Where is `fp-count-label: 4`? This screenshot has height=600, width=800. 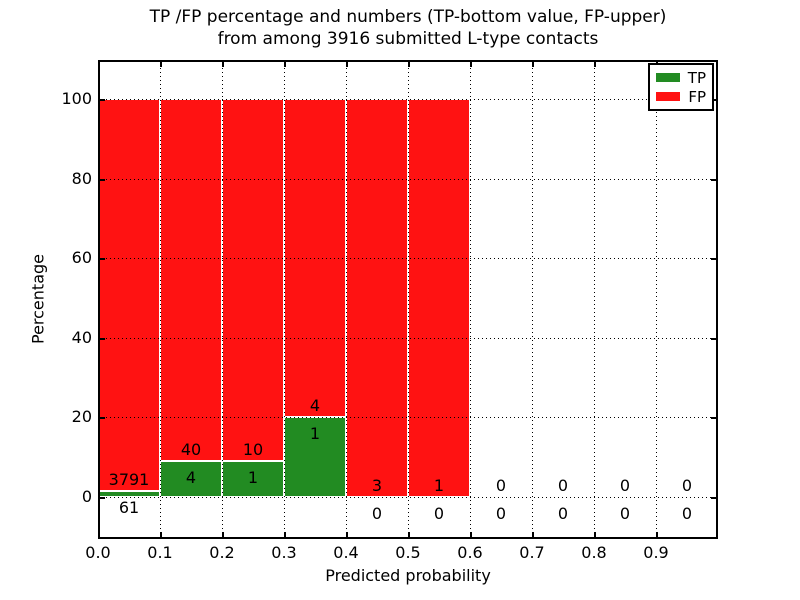
fp-count-label: 4 is located at coordinates (315, 406).